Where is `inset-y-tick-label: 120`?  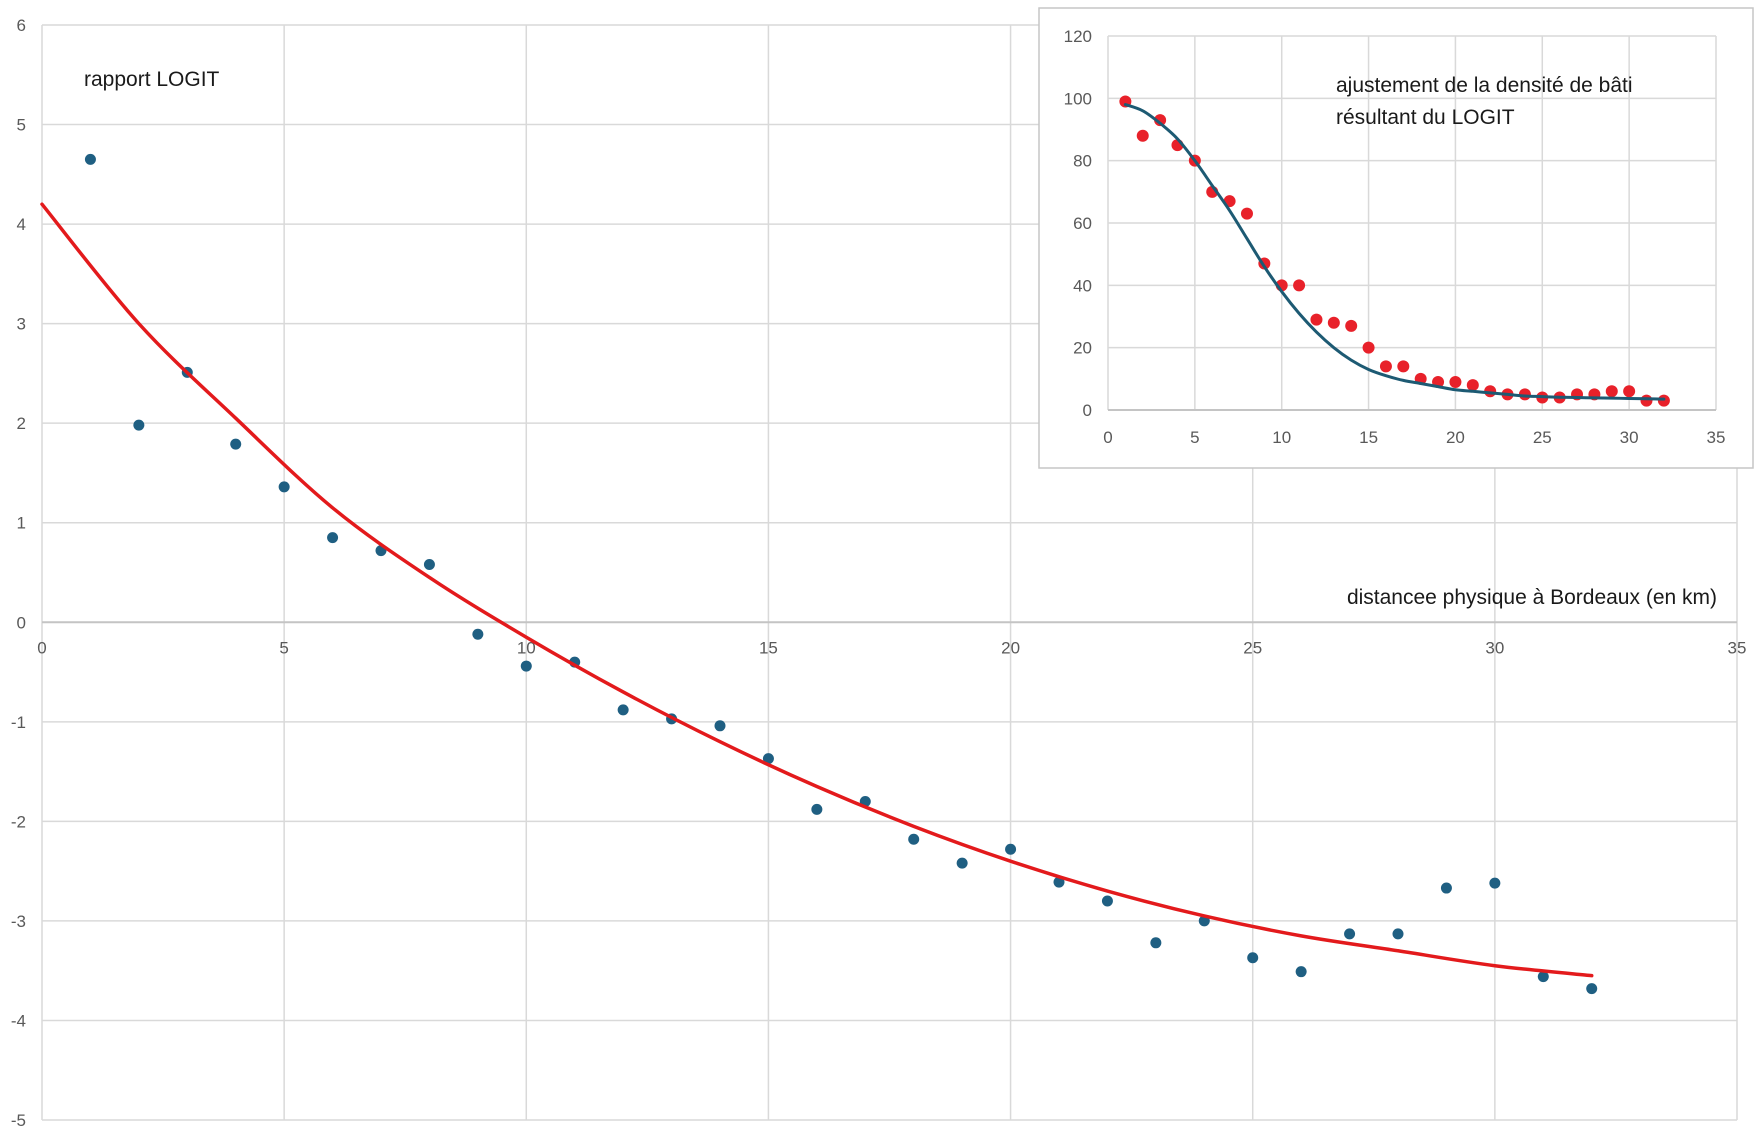 inset-y-tick-label: 120 is located at coordinates (1078, 36).